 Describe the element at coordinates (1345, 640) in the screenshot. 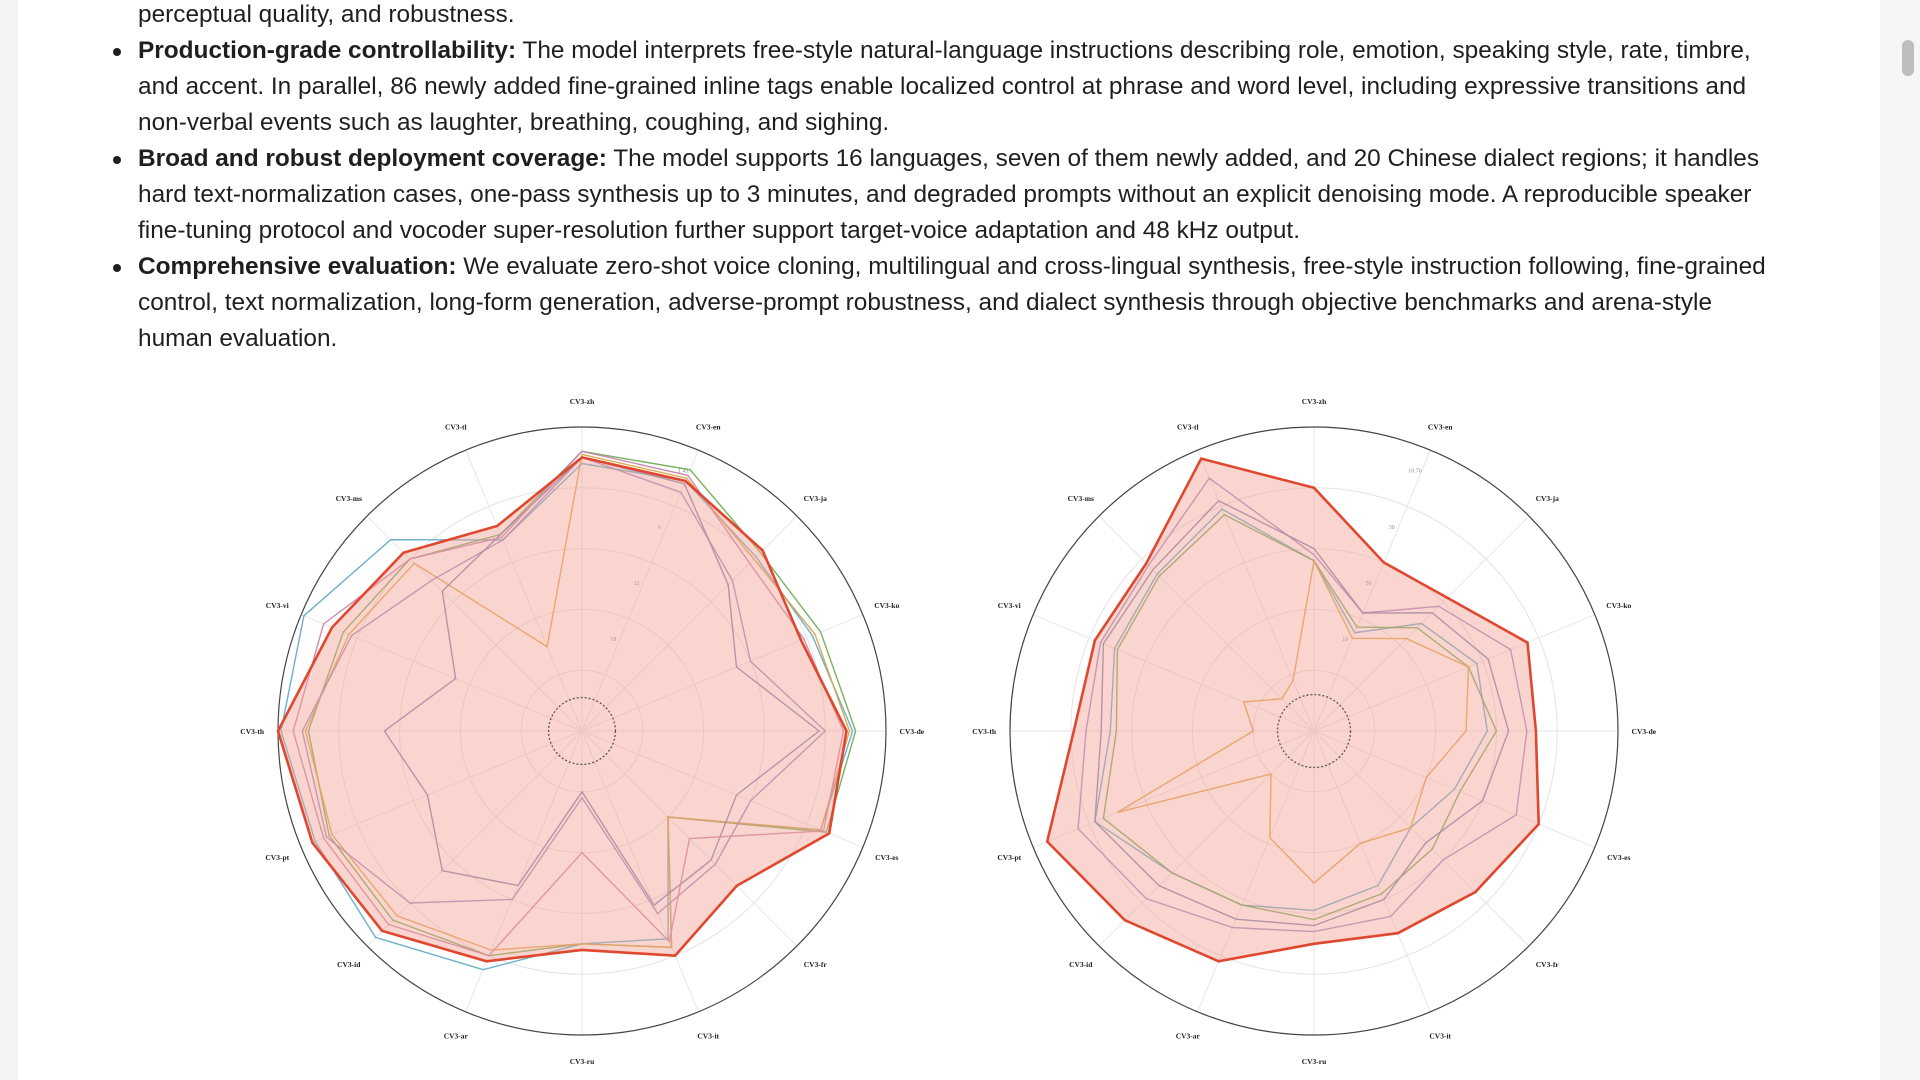

I see `ring-tick-label: 10` at that location.